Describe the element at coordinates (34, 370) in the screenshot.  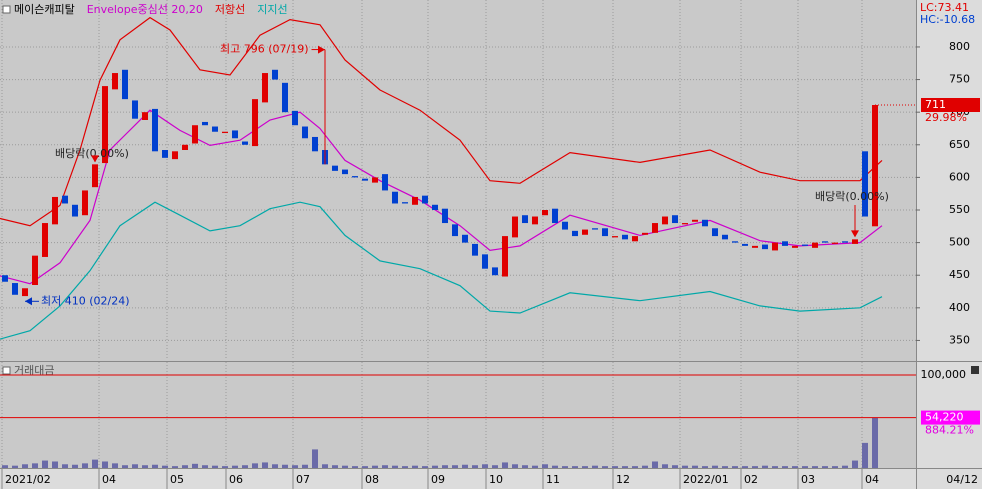
I see `volume-title: 거래대금` at that location.